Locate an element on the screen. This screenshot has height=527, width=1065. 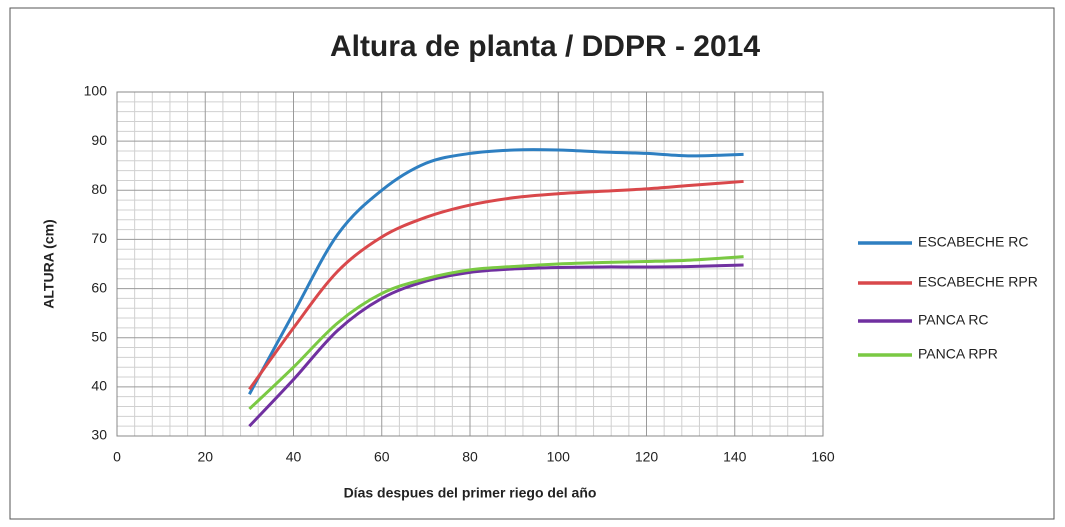
y-tick-label: 50 is located at coordinates (99, 336).